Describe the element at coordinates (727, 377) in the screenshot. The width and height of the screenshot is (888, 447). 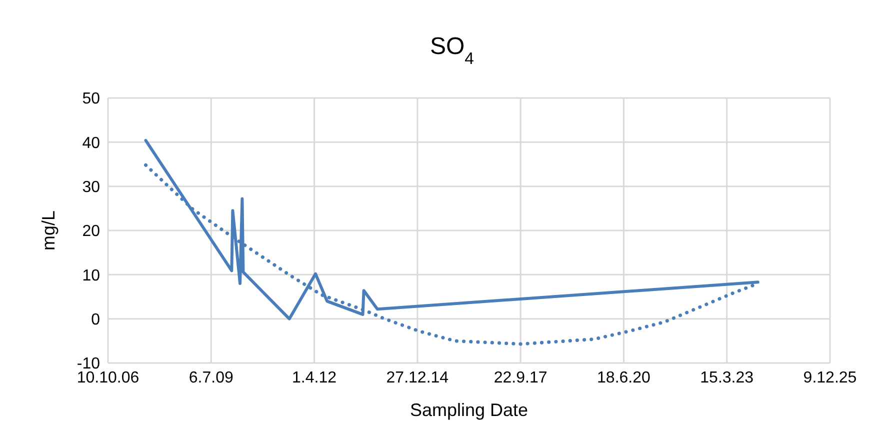
I see `x-tick-label: 15.3.23` at that location.